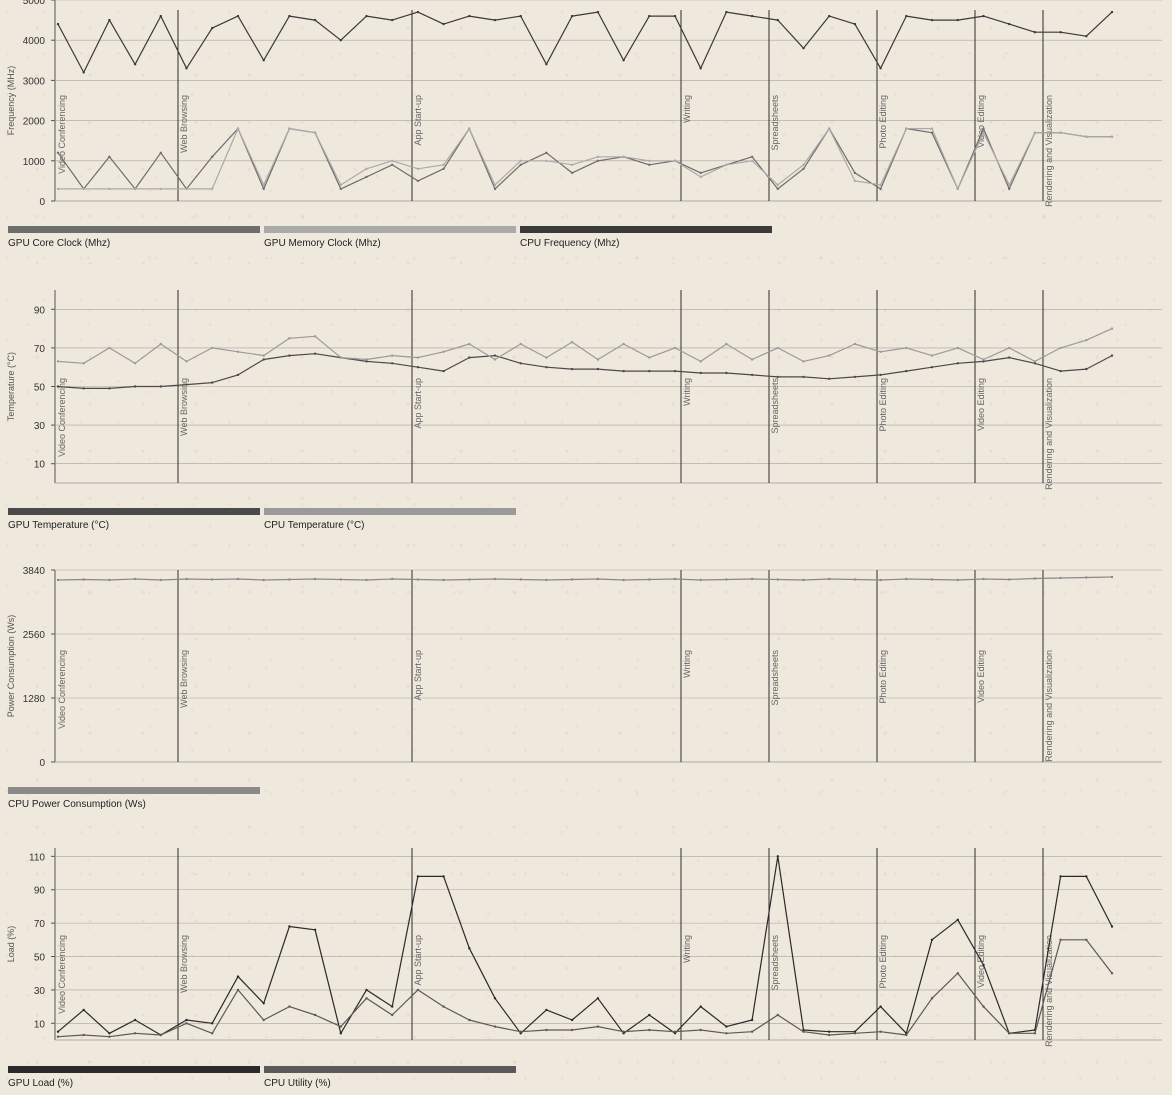 Image resolution: width=1172 pixels, height=1095 pixels. Describe the element at coordinates (687, 949) in the screenshot. I see `segment-label-writing: Writing` at that location.